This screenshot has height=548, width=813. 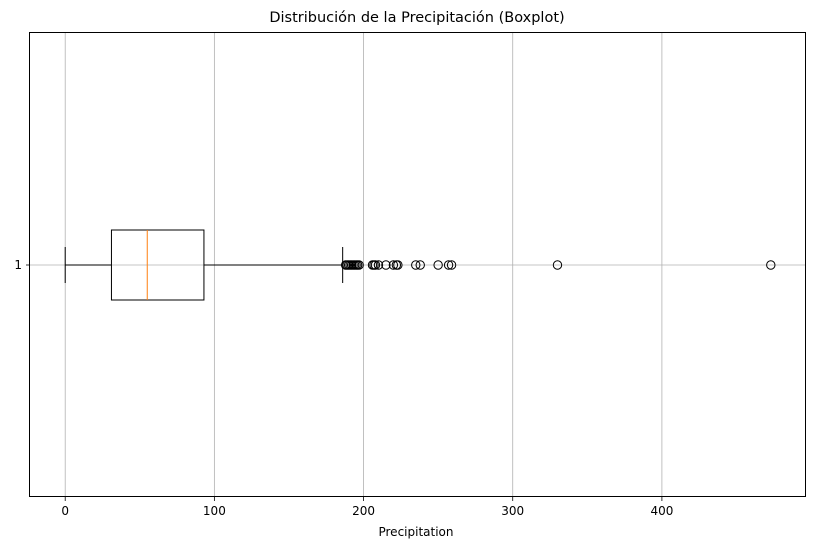 I want to click on y-axis-ticks: 1, so click(x=22, y=265).